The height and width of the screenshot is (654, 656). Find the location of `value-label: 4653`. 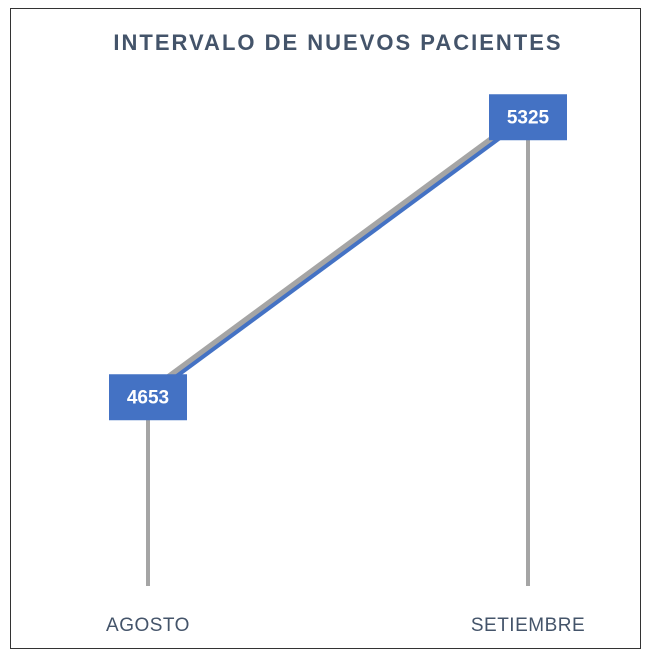

value-label: 4653 is located at coordinates (148, 397).